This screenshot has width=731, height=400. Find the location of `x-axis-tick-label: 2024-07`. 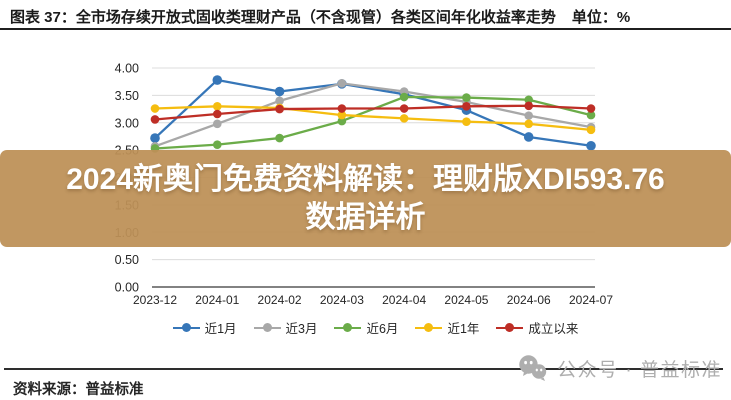

x-axis-tick-label: 2024-07 is located at coordinates (591, 300).